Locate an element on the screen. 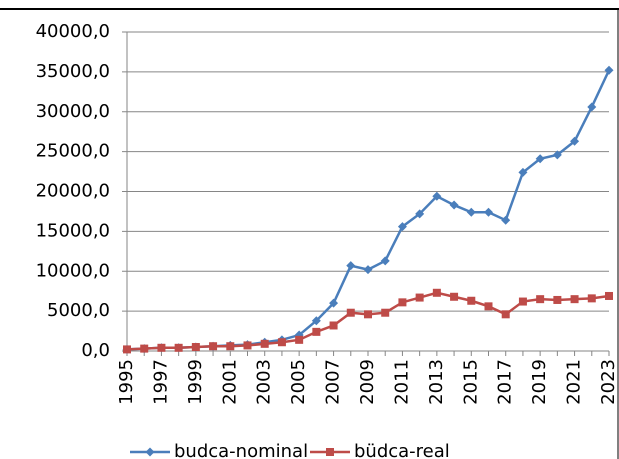 The image size is (619, 459). x-tick-label: 1995 is located at coordinates (126, 382).